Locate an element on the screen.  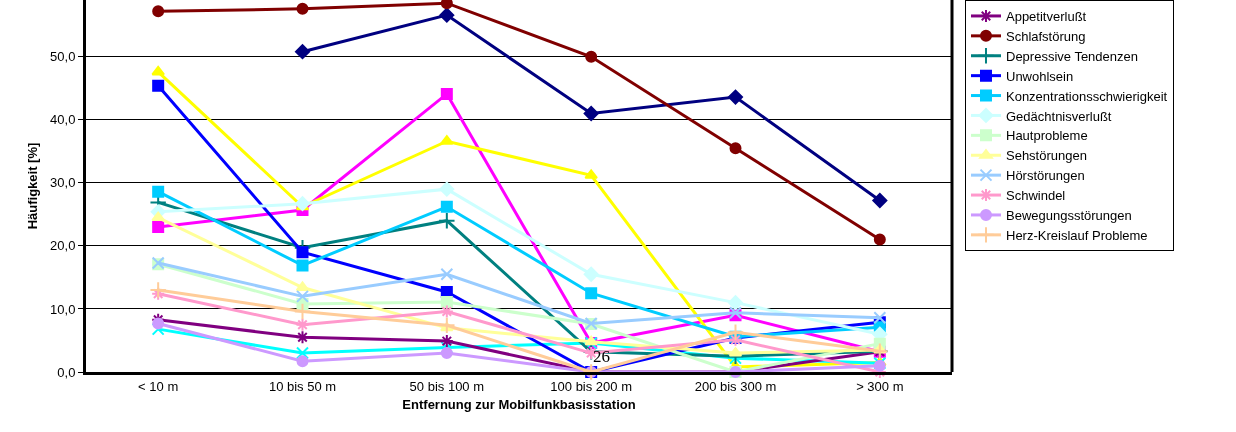
legend-label: Hörstörungen is located at coordinates (1045, 176).